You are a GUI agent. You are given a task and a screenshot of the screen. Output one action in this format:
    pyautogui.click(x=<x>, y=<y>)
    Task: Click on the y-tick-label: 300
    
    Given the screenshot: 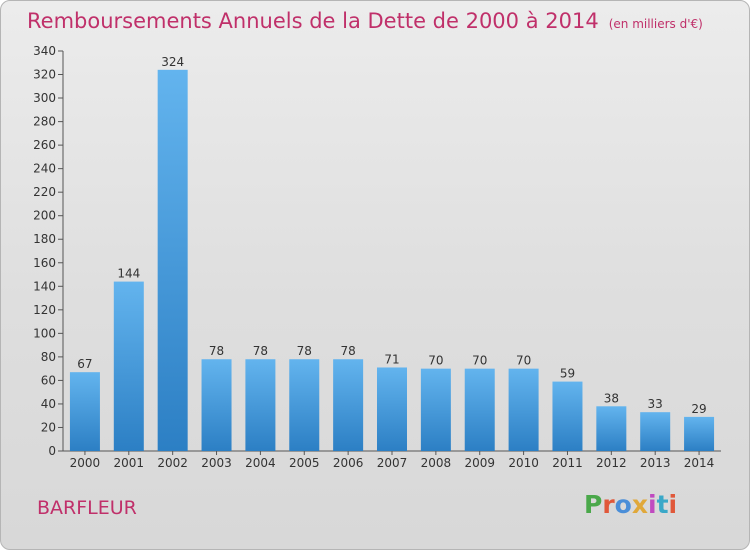 What is the action you would take?
    pyautogui.click(x=44, y=98)
    